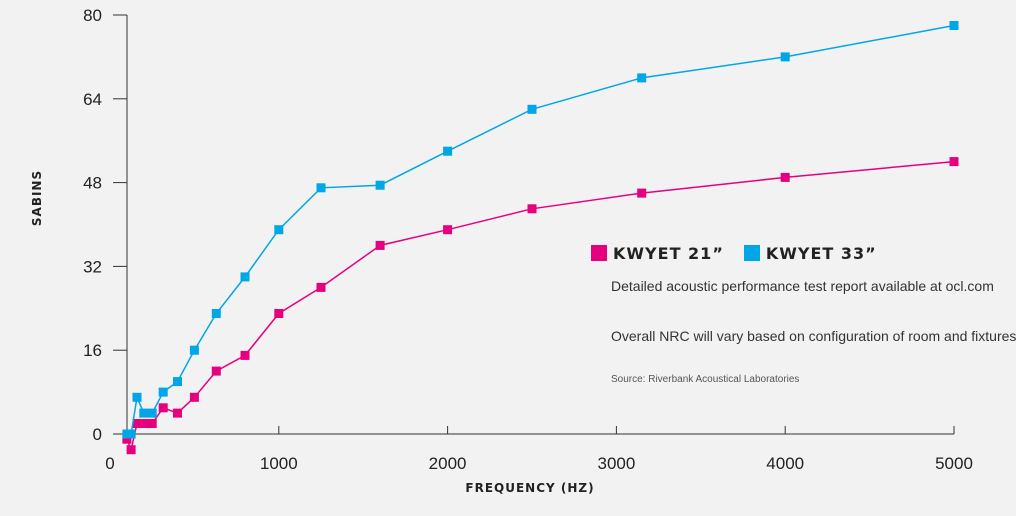 The width and height of the screenshot is (1016, 516). Describe the element at coordinates (37, 198) in the screenshot. I see `y-axis-title: SABINS` at that location.